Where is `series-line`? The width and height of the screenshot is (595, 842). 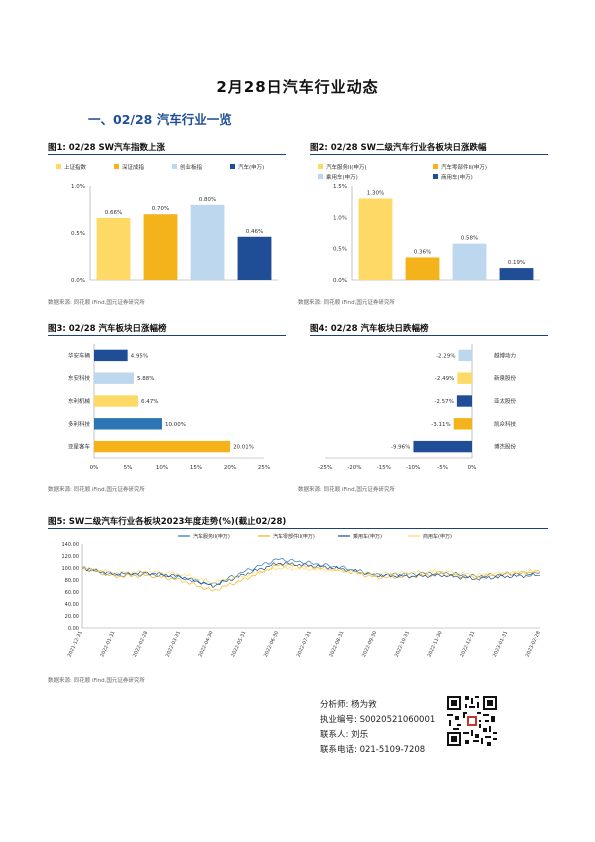
series-line is located at coordinates (311, 577).